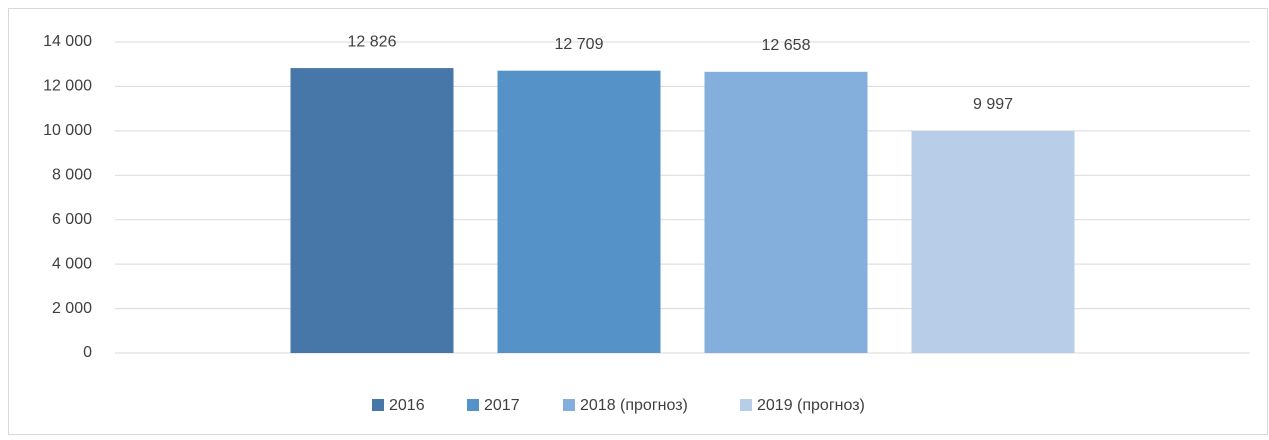 Image resolution: width=1269 pixels, height=440 pixels. What do you see at coordinates (372, 41) in the screenshot?
I see `data-label: 12 826` at bounding box center [372, 41].